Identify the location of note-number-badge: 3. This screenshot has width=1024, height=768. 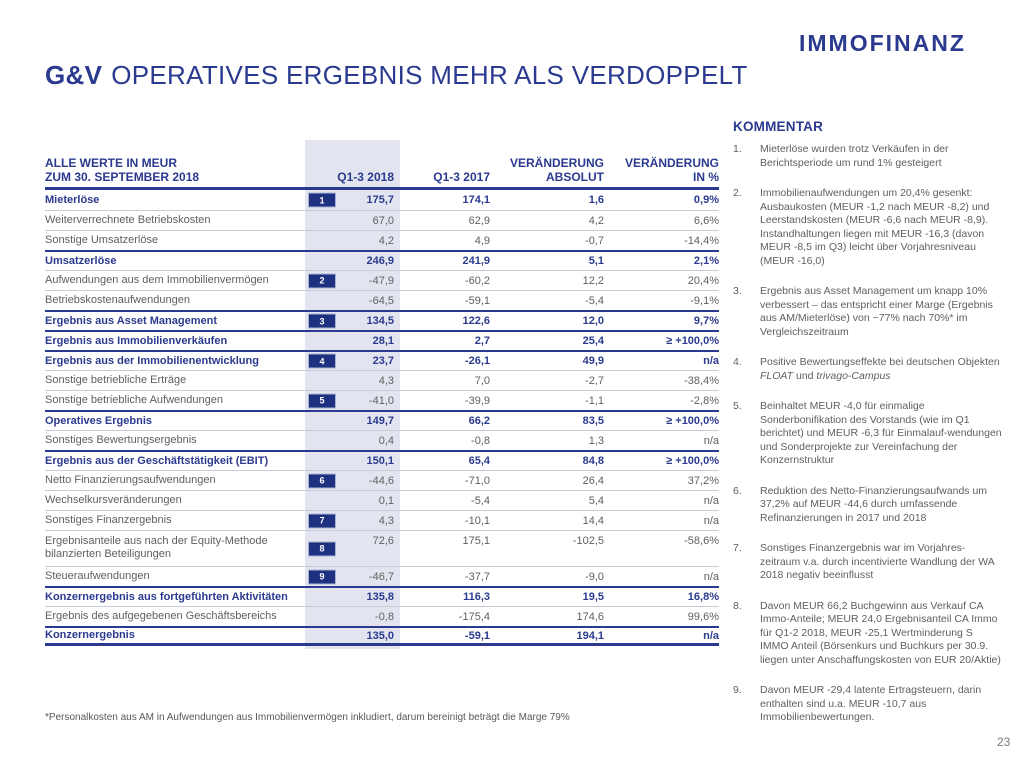
(322, 321).